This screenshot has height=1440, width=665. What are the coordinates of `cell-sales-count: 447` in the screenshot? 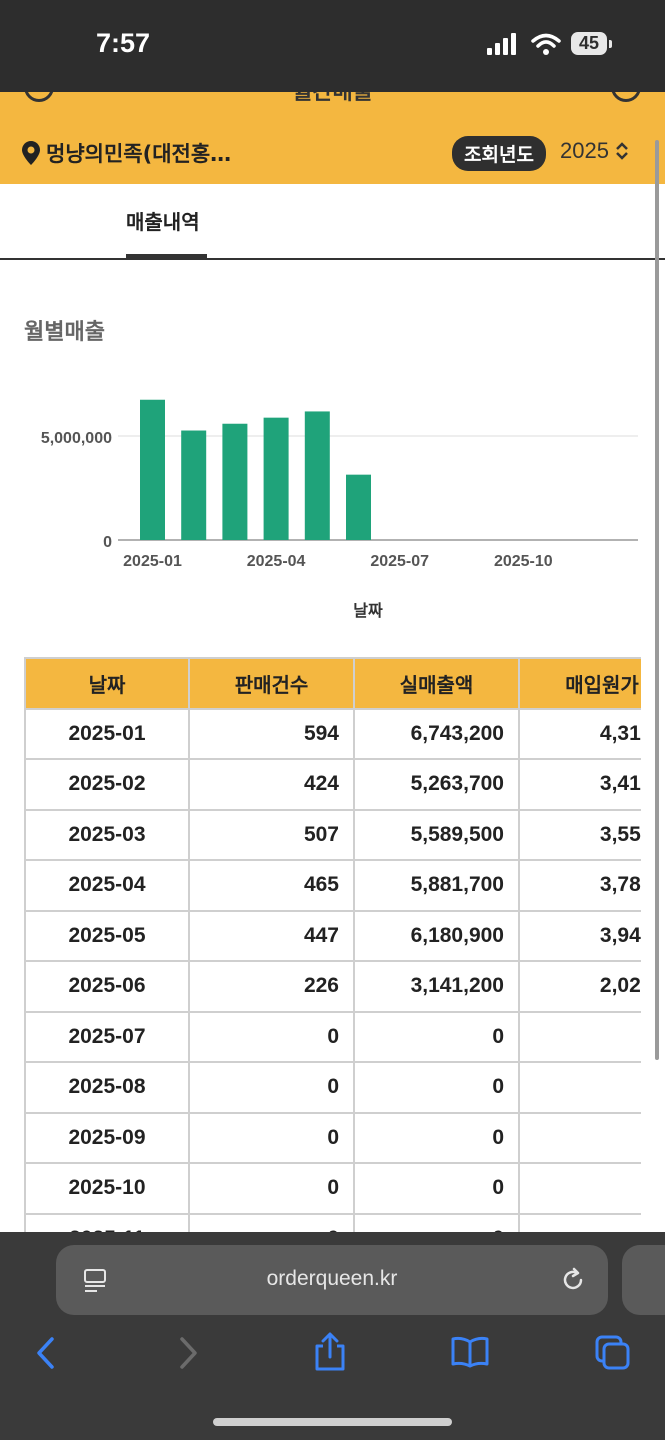 It's located at (271, 935).